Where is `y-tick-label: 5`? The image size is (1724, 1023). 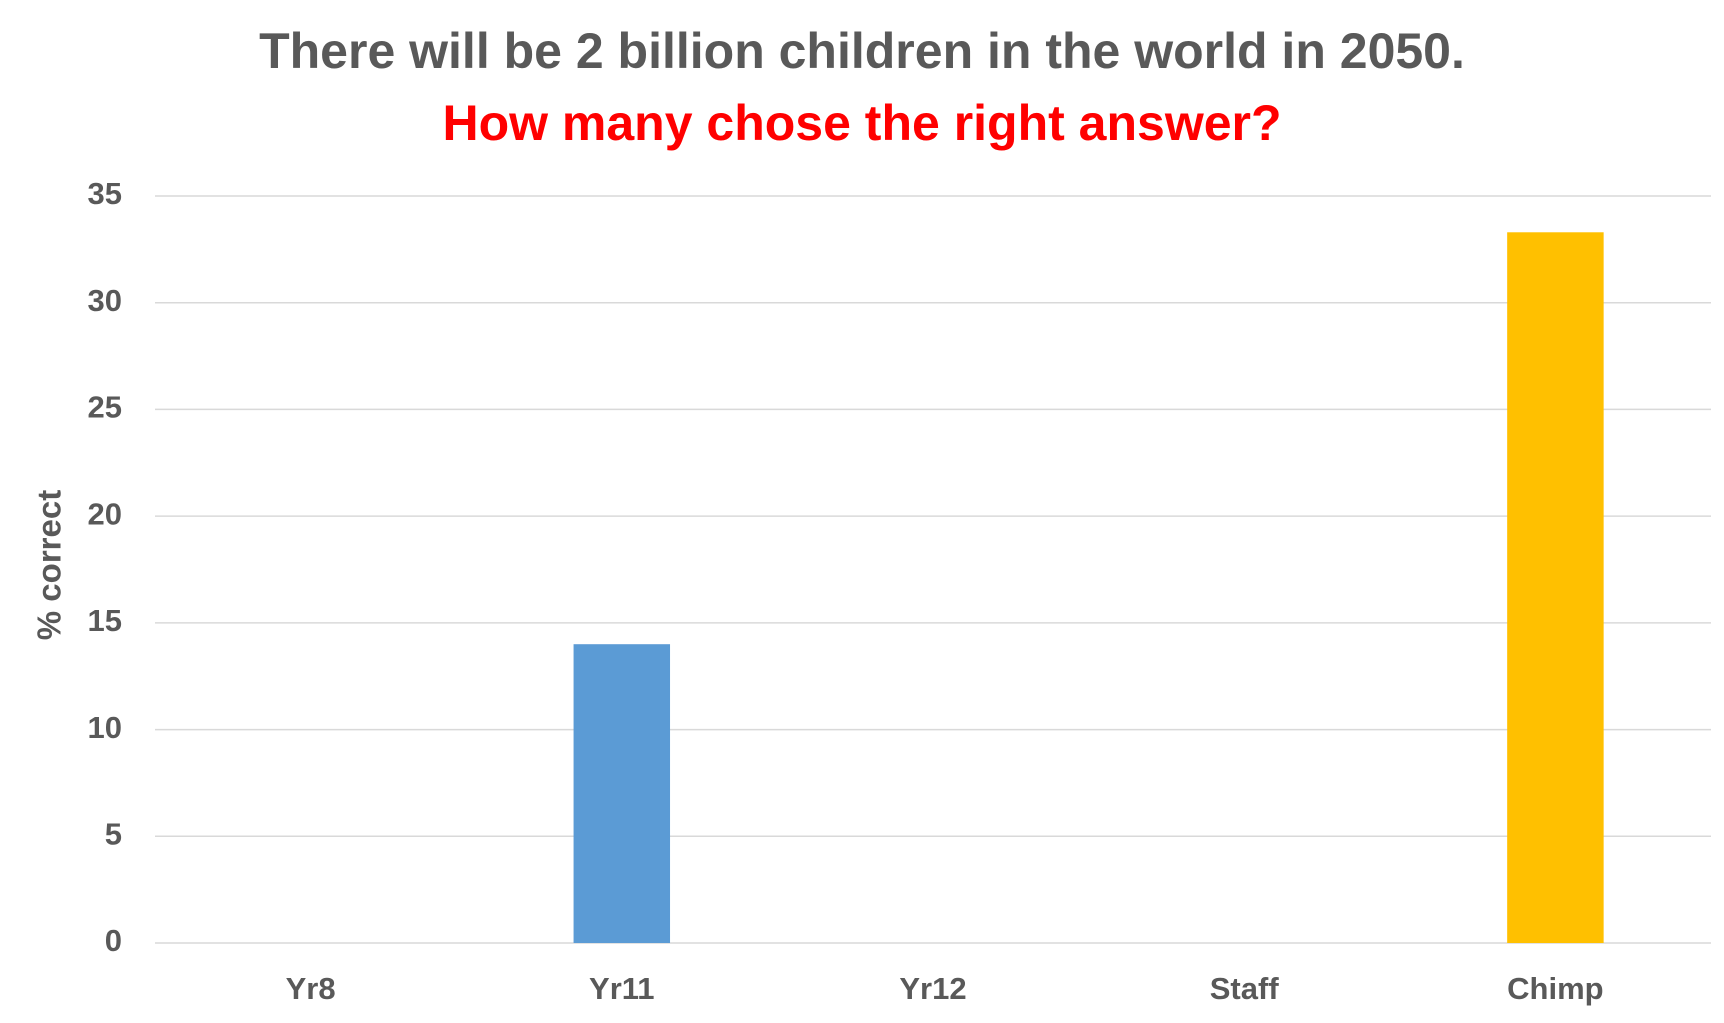 y-tick-label: 5 is located at coordinates (113, 833).